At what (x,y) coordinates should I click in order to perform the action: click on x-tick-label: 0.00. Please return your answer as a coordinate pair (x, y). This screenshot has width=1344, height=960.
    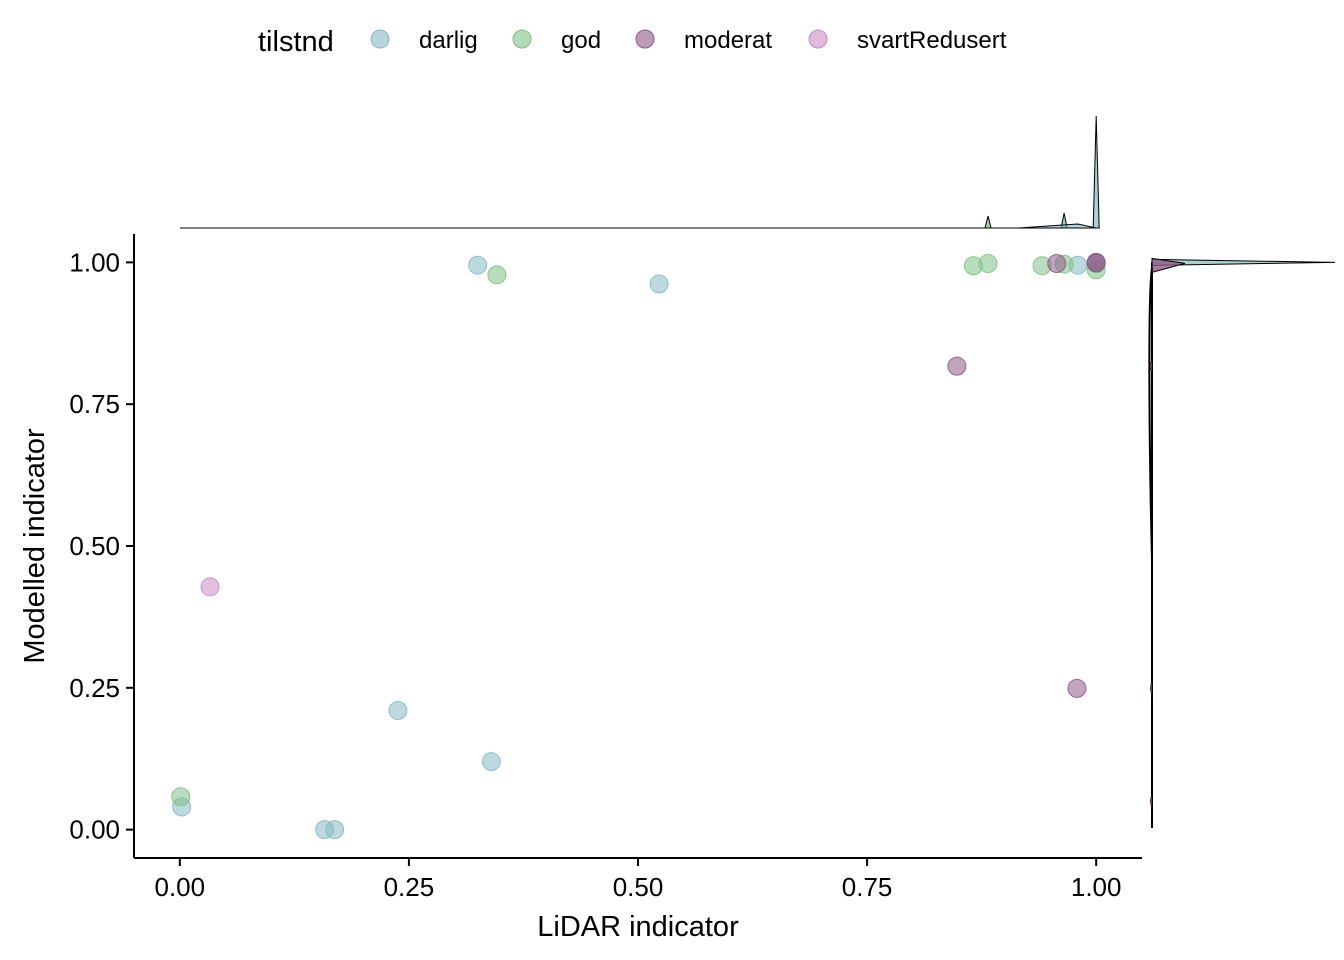
    Looking at the image, I should click on (180, 887).